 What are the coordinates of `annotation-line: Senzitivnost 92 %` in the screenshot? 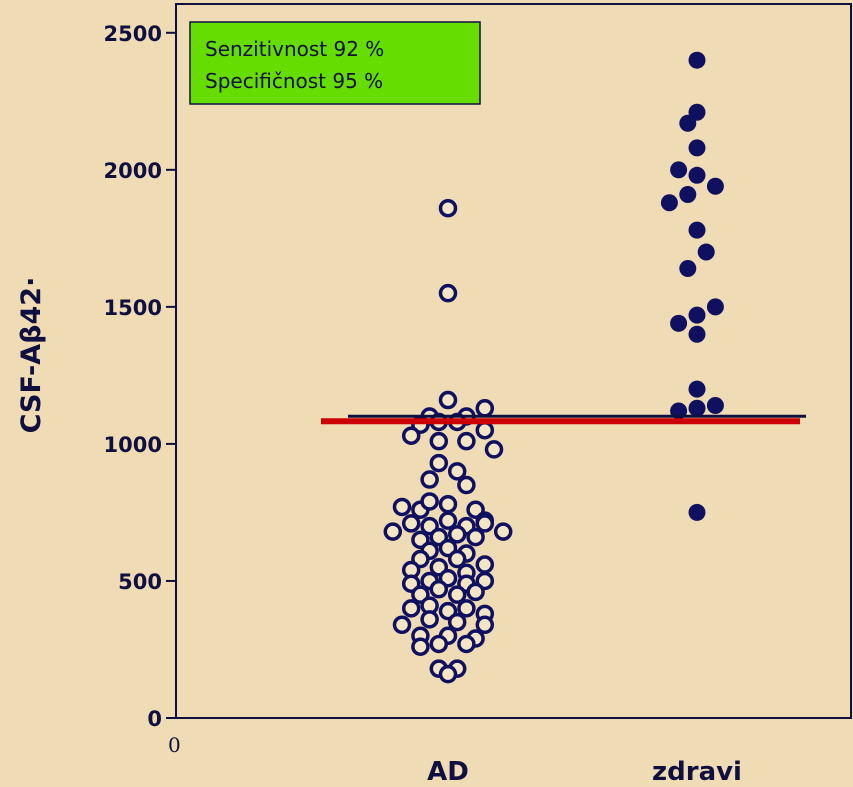 It's located at (294, 49).